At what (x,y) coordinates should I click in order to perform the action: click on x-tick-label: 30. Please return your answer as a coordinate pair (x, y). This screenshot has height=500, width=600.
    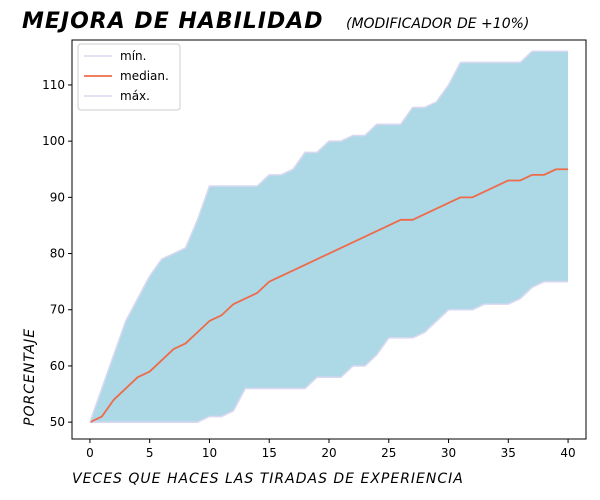
    Looking at the image, I should click on (448, 453).